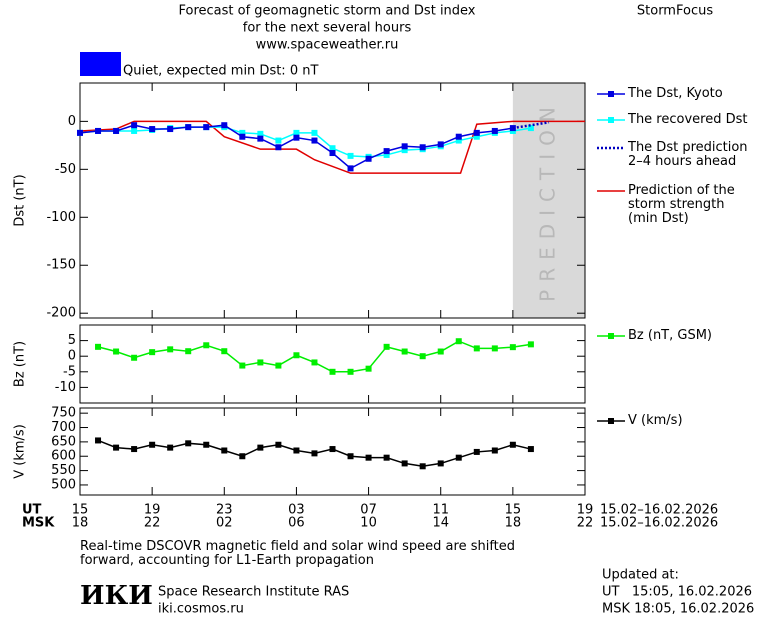 The height and width of the screenshot is (620, 760). I want to click on prediction-band, so click(548, 200).